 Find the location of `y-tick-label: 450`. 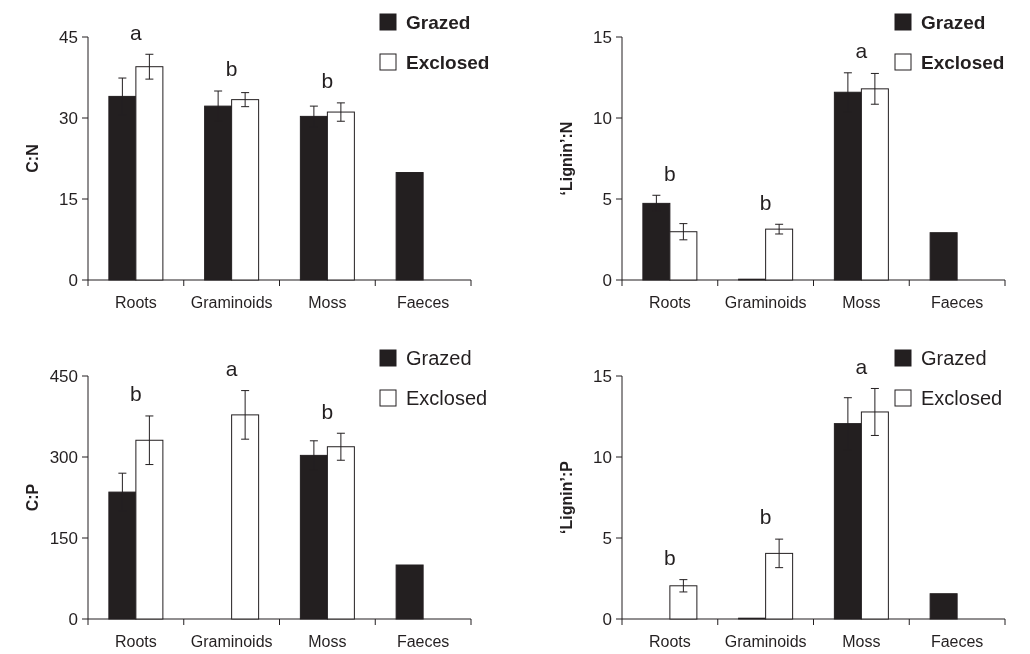

y-tick-label: 450 is located at coordinates (63, 376).